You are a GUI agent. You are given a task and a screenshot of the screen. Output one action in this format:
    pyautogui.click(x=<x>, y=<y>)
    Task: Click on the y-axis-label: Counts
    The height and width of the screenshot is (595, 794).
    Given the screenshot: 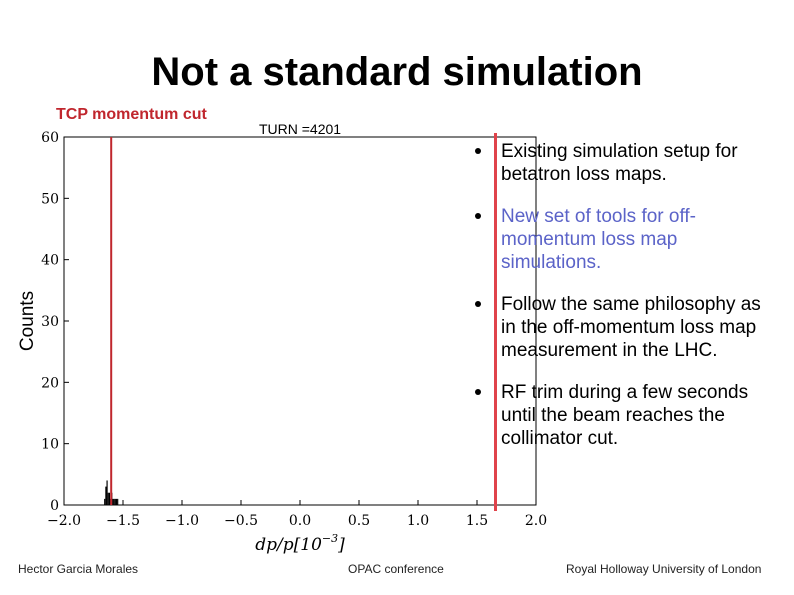 What is the action you would take?
    pyautogui.click(x=27, y=321)
    